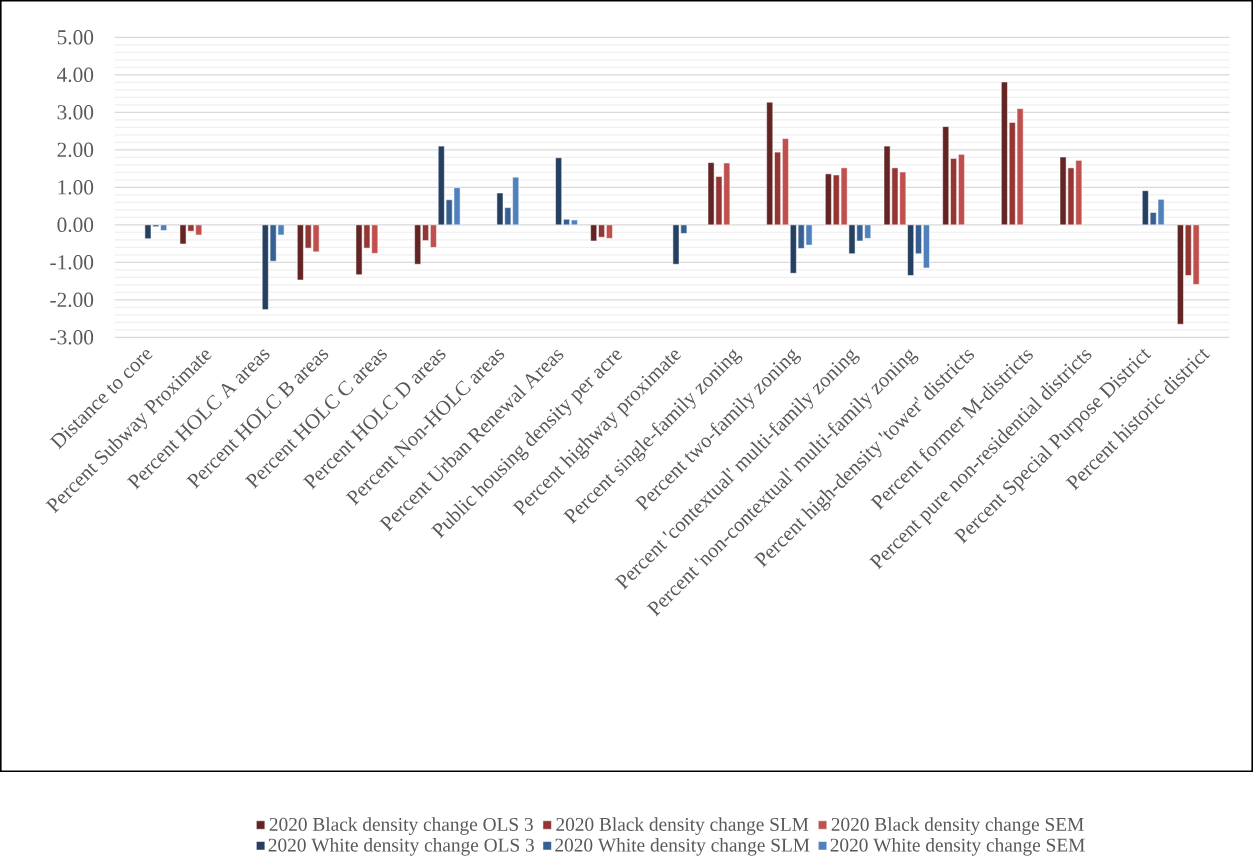 The image size is (1253, 859). I want to click on legend-label: 2020 Black density change SEM, so click(957, 826).